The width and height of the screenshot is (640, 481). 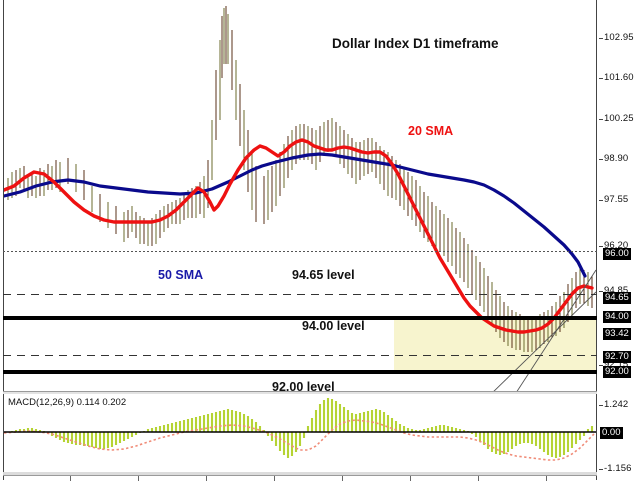 What do you see at coordinates (611, 433) in the screenshot?
I see `macd-zero-box: 0.00` at bounding box center [611, 433].